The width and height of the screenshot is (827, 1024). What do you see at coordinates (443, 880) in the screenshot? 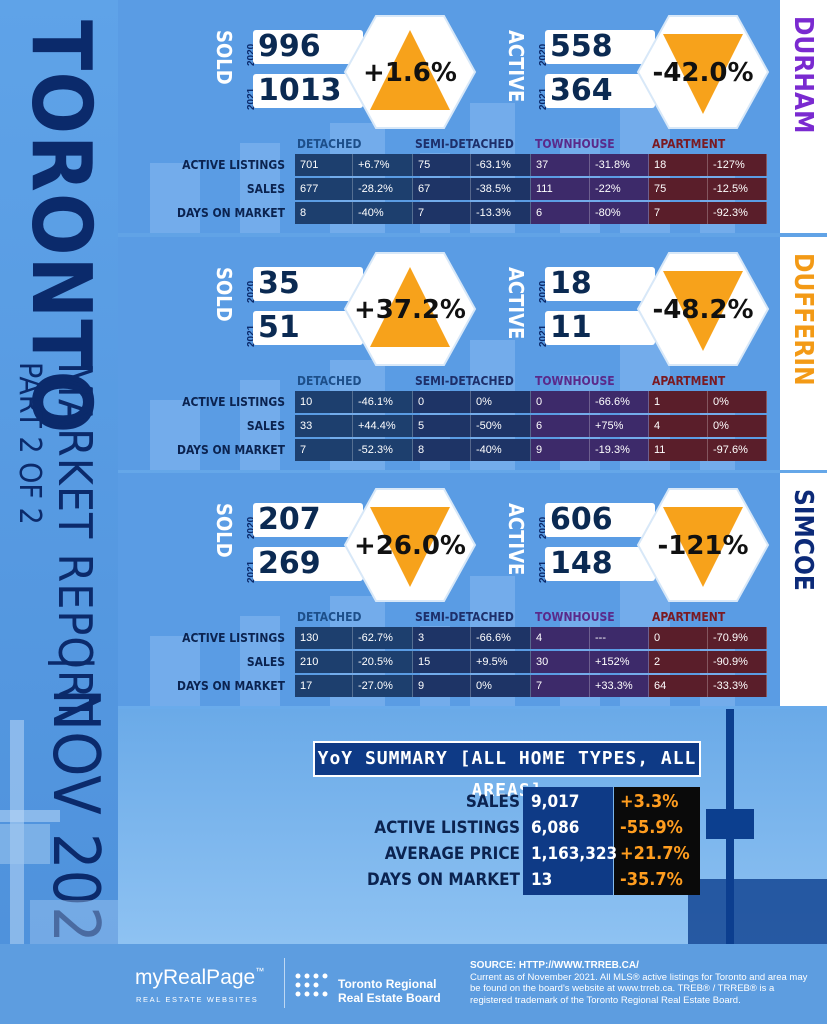
I see `summary-label: DAYS ON MARKET` at bounding box center [443, 880].